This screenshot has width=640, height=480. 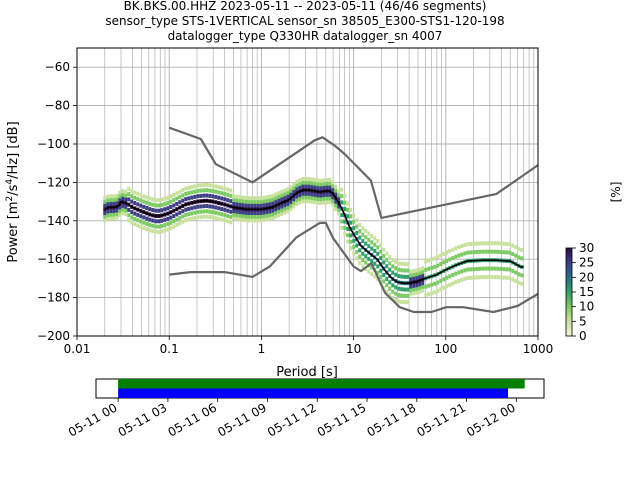 What do you see at coordinates (586, 307) in the screenshot?
I see `colorbar-tick-label: 10` at bounding box center [586, 307].